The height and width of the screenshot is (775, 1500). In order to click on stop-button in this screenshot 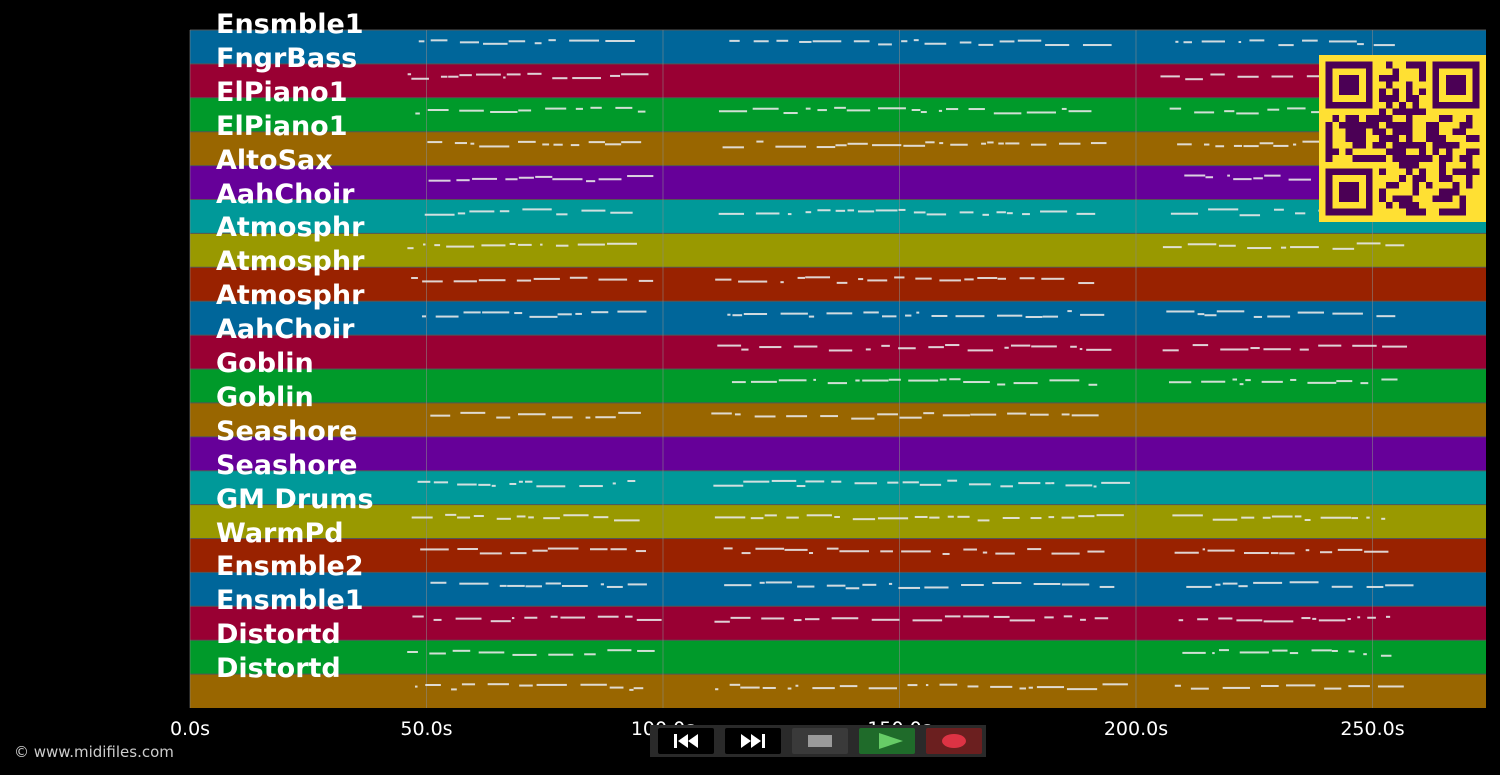, I will do `click(820, 741)`.